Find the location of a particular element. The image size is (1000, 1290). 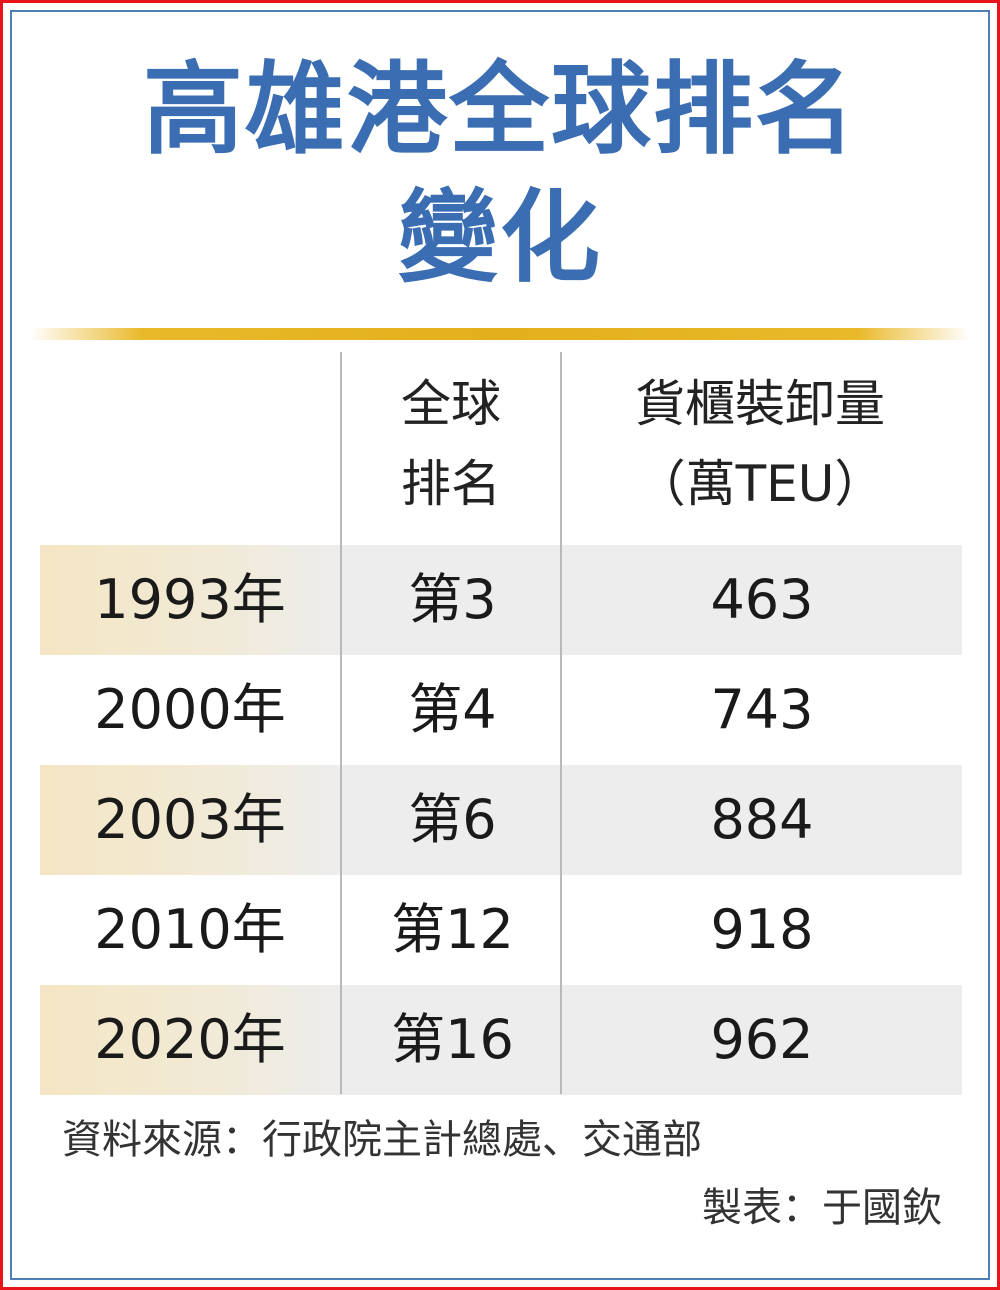

table-row: 2020年 第16 962 is located at coordinates (501, 1040).